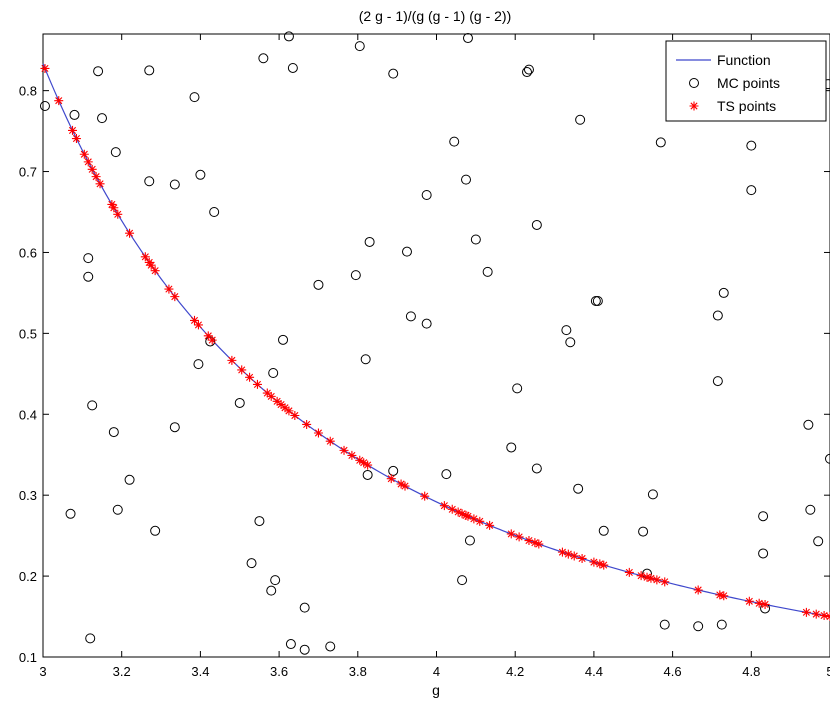 This screenshot has width=830, height=704. What do you see at coordinates (694, 83) in the screenshot?
I see `legend-circle-swatch` at bounding box center [694, 83].